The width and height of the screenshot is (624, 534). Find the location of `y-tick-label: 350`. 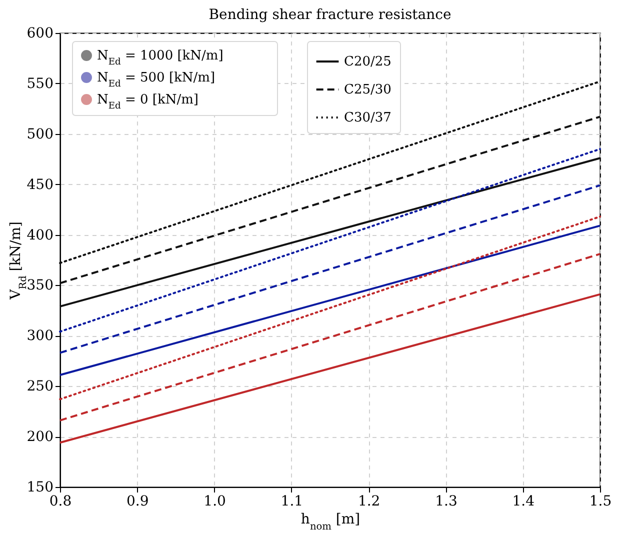

y-tick-label: 350 is located at coordinates (40, 286).